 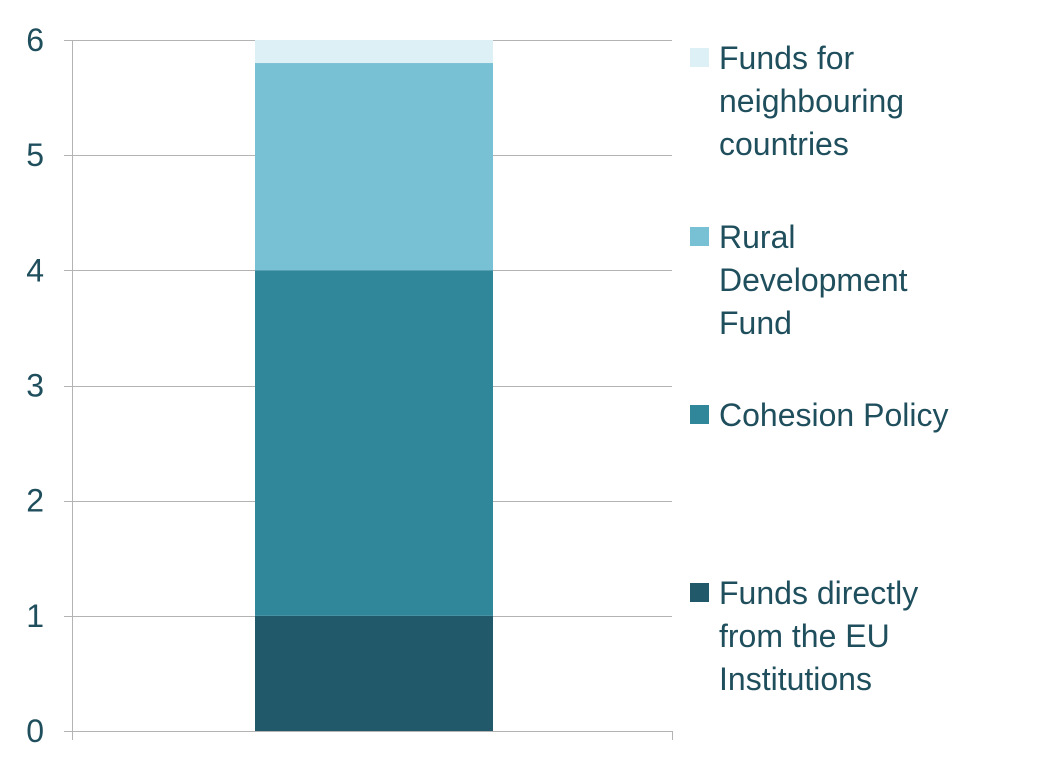 I want to click on legend-label-line: Funds directly, so click(x=818, y=593).